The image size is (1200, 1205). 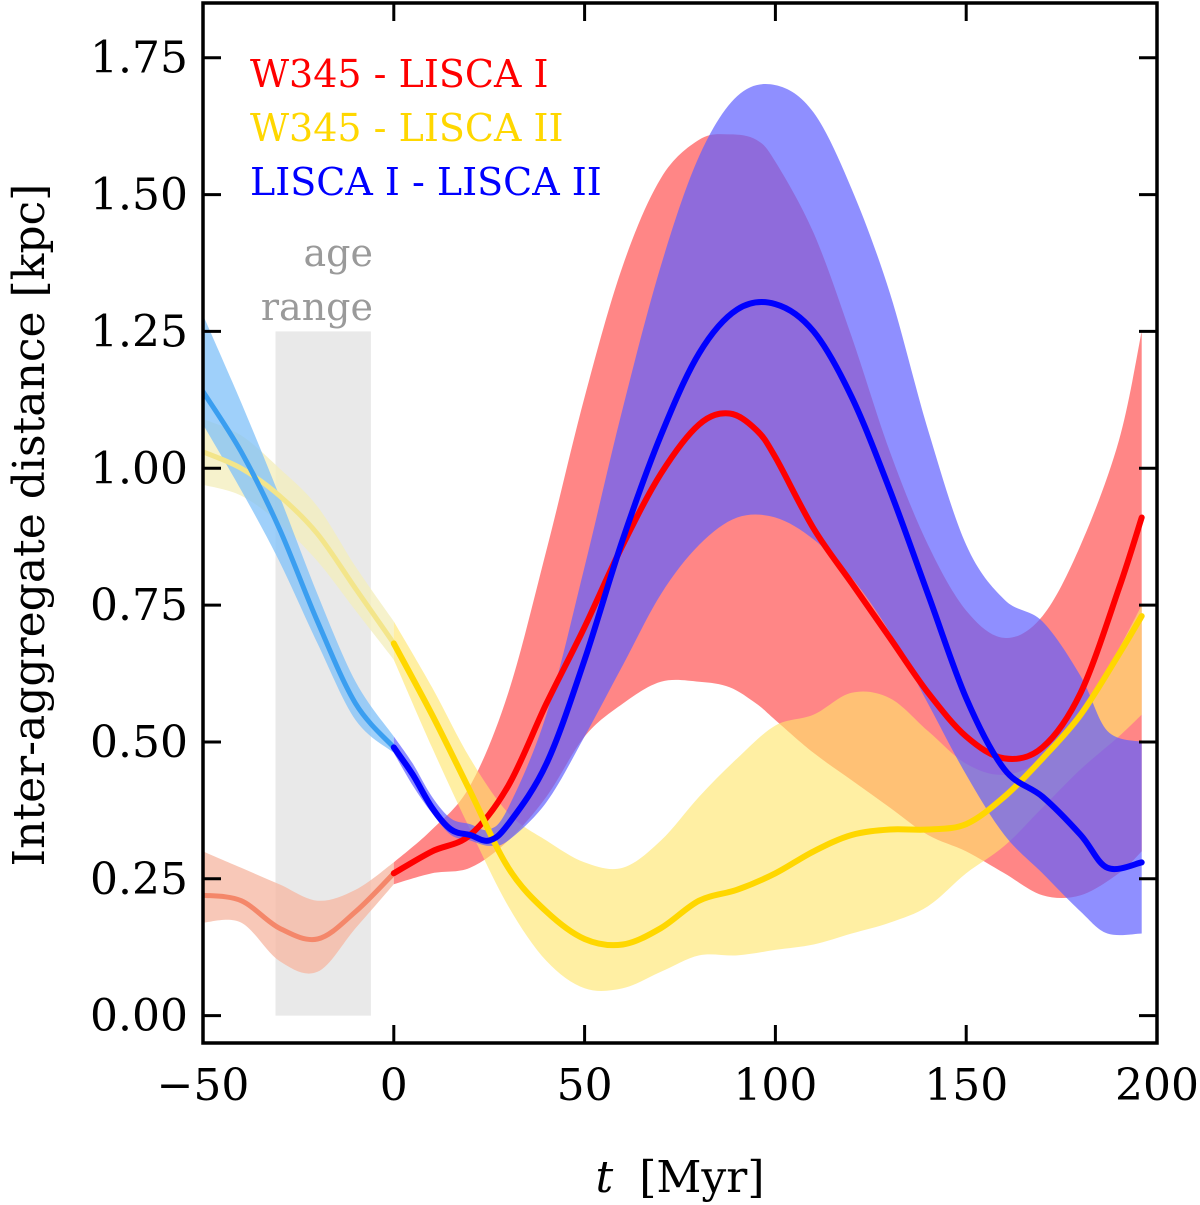 What do you see at coordinates (139, 742) in the screenshot?
I see `y-tick-label: 0.50` at bounding box center [139, 742].